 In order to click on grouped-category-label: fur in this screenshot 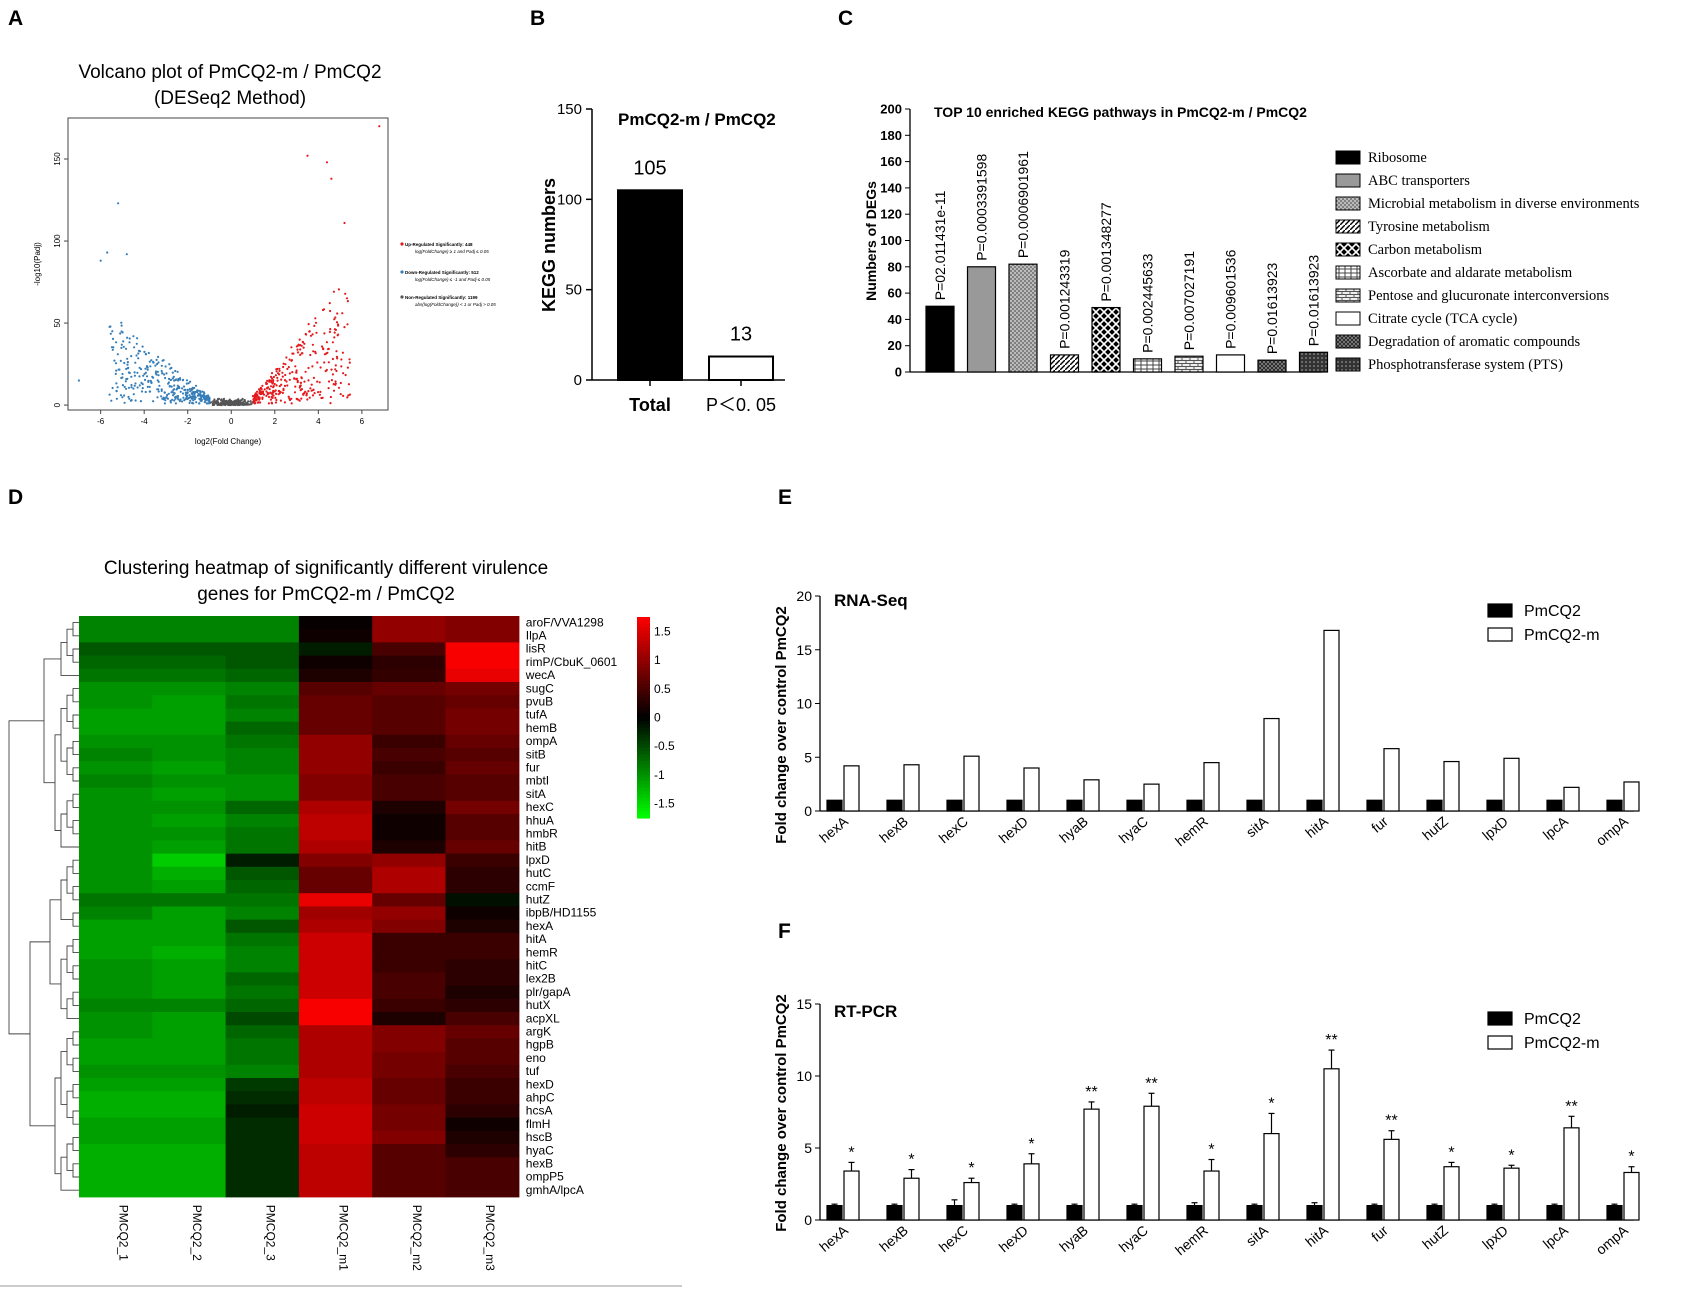, I will do `click(1379, 824)`.